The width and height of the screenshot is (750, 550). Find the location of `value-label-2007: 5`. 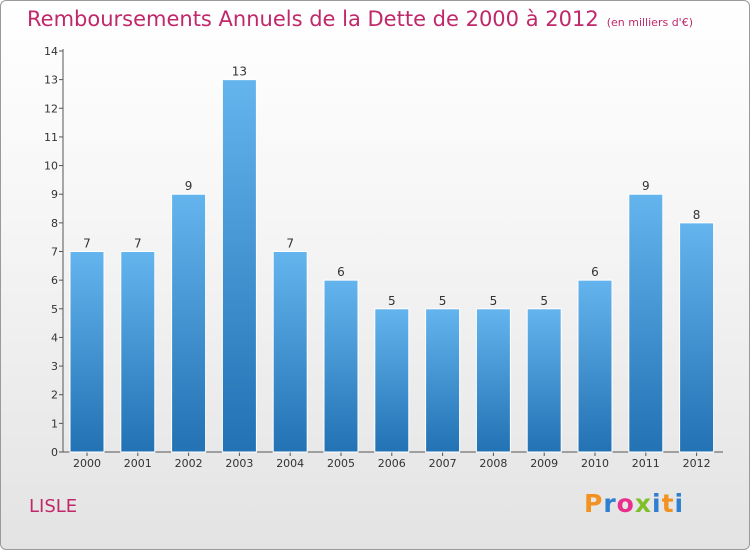

value-label-2007: 5 is located at coordinates (443, 301).